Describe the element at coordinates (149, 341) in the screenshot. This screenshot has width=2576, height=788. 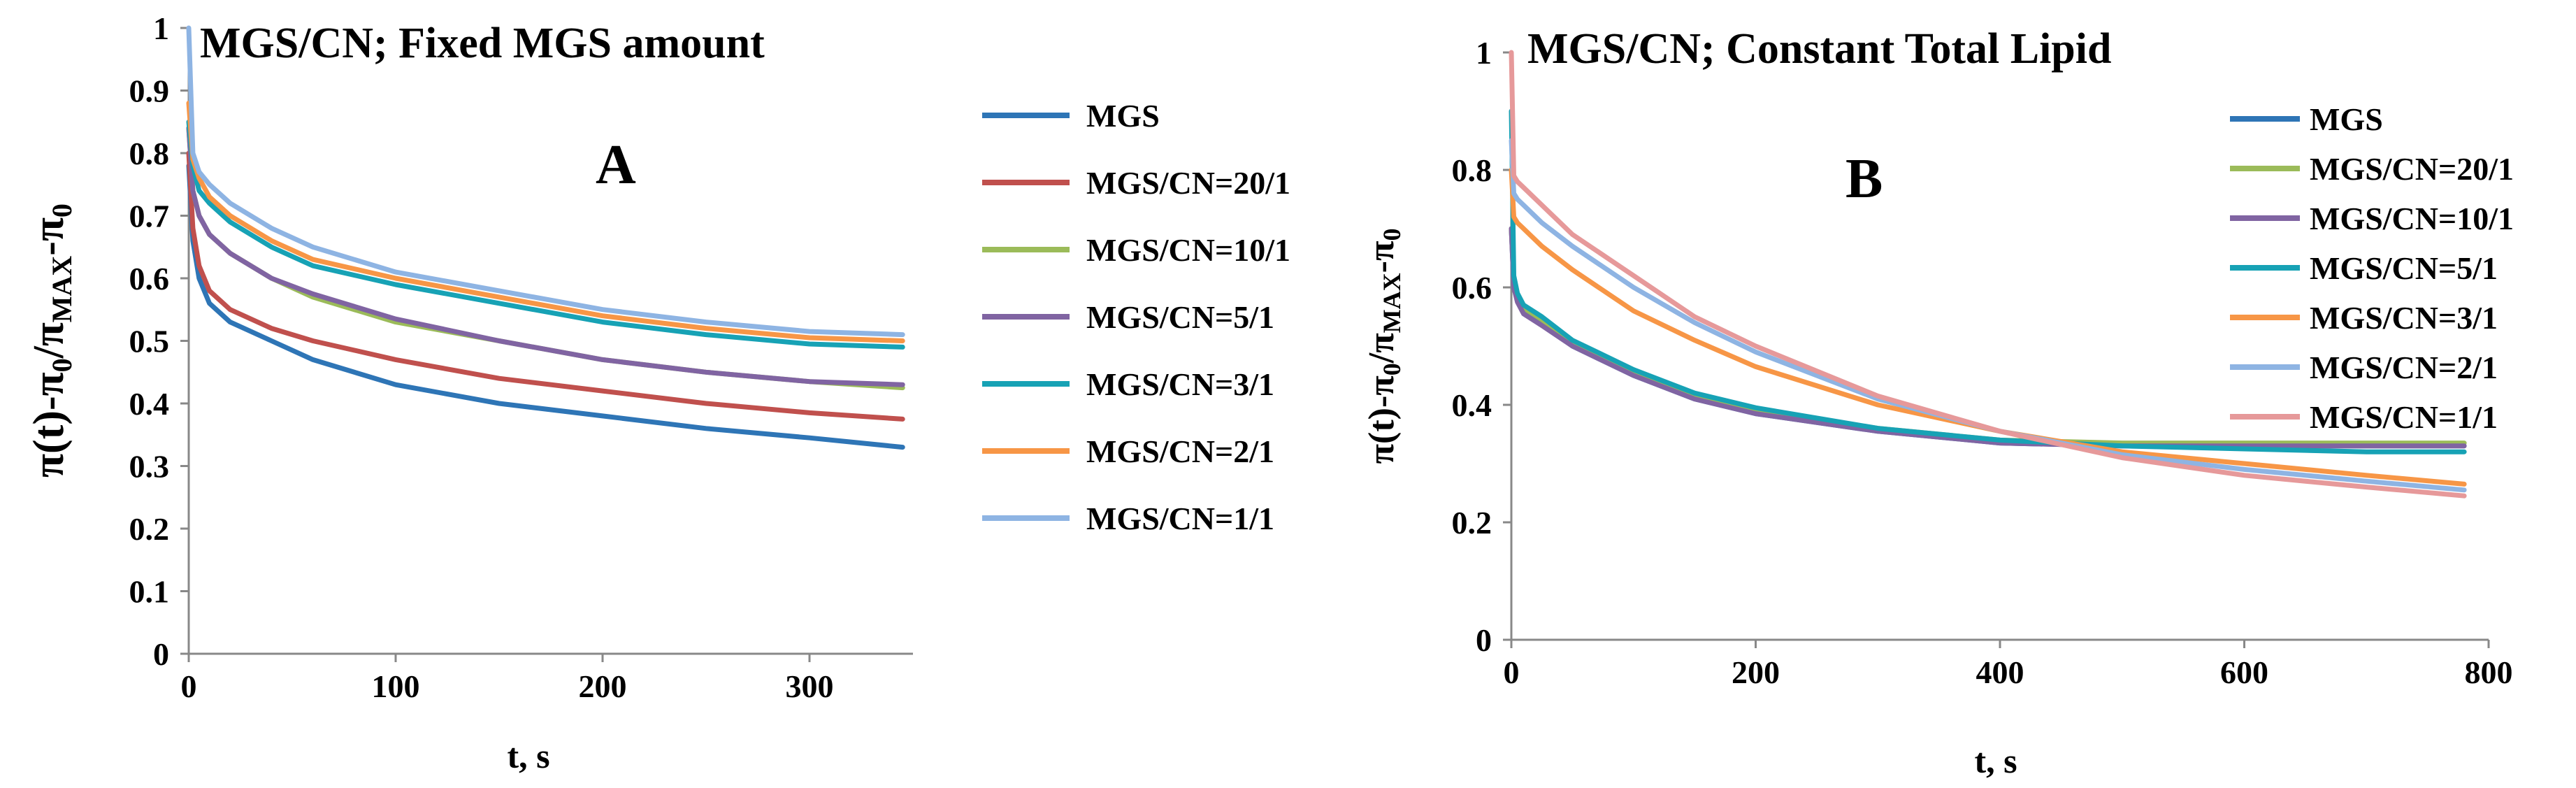
I see `y-tick-label: 0.5` at that location.